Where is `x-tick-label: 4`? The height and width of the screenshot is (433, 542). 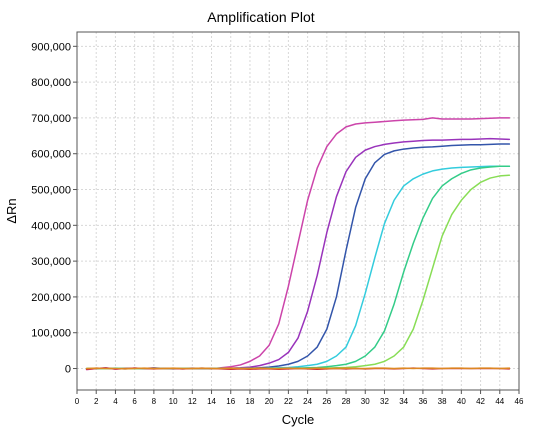
x-tick-label: 4 is located at coordinates (115, 401).